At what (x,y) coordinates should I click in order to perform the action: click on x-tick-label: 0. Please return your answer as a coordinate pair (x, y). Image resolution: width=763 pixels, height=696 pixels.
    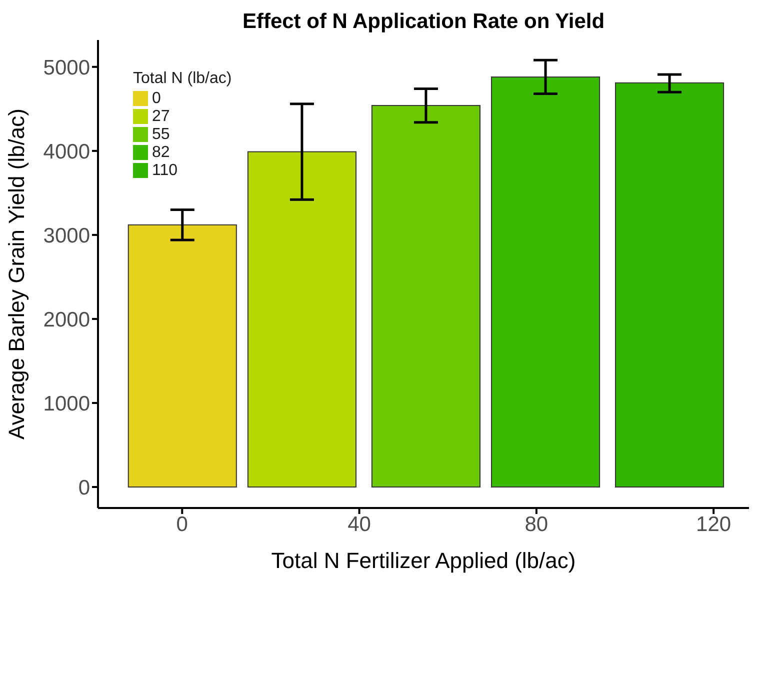
    Looking at the image, I should click on (182, 524).